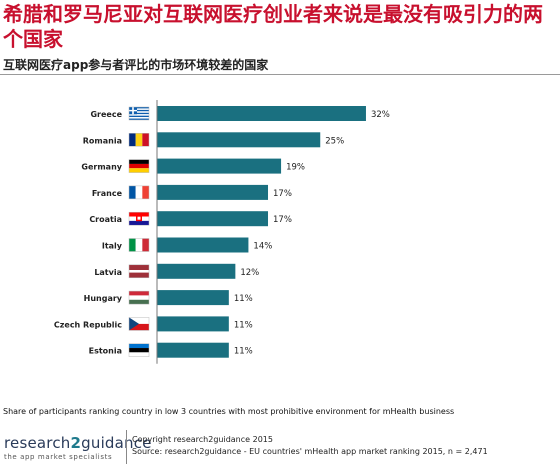 Image resolution: width=560 pixels, height=469 pixels. I want to click on category-label-czech-republic: Czech Republic, so click(88, 324).